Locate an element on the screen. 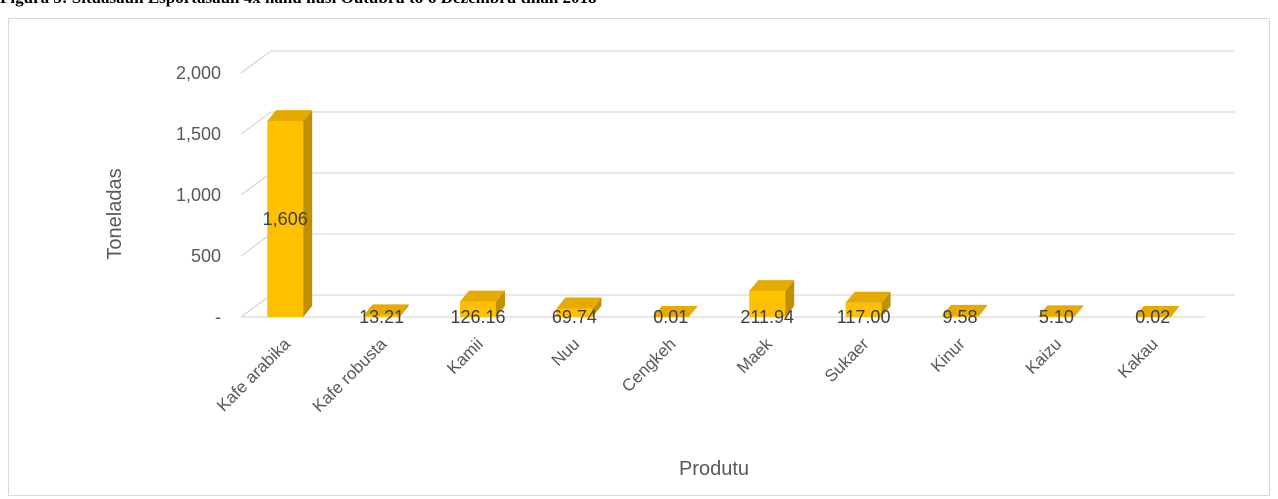 The image size is (1278, 499). data-label: 13.21 is located at coordinates (381, 317).